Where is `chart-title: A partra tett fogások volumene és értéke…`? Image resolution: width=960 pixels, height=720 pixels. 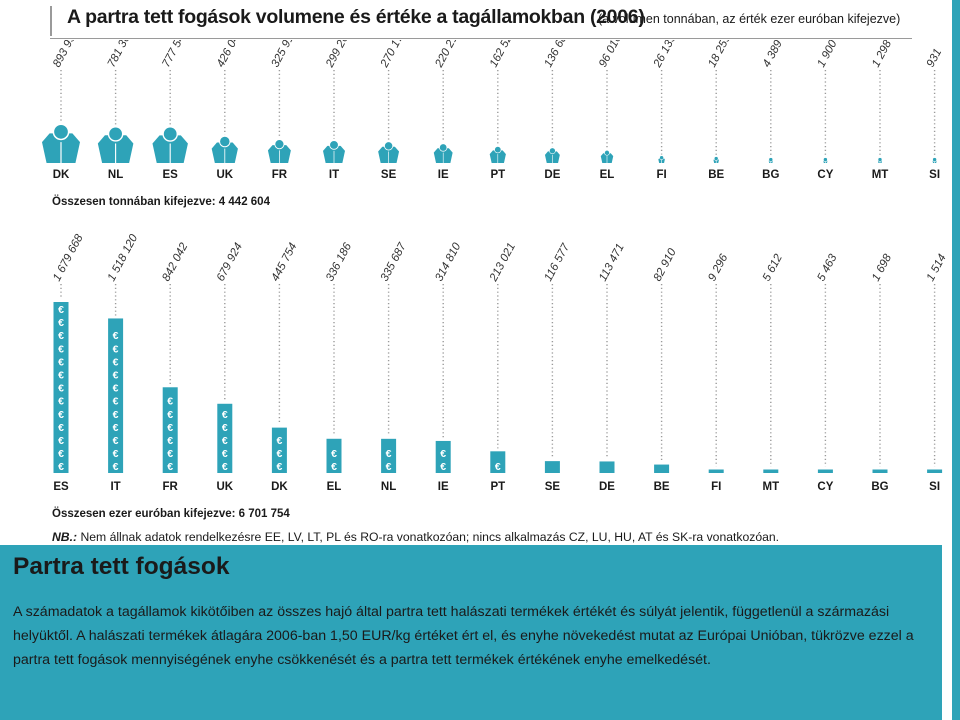 chart-title: A partra tett fogások volumene és értéke… is located at coordinates (356, 17).